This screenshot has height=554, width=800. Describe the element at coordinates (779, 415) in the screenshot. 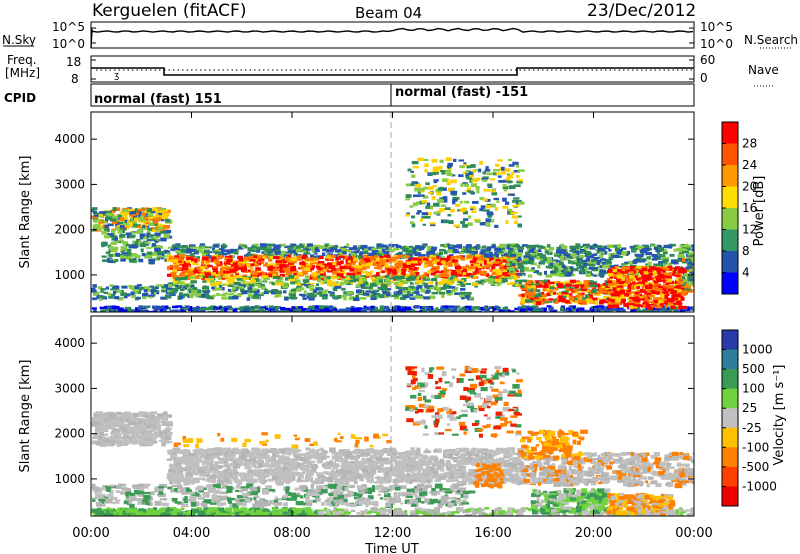

I see `velocity-colorbar-label: Velocity [m s⁻¹]` at that location.